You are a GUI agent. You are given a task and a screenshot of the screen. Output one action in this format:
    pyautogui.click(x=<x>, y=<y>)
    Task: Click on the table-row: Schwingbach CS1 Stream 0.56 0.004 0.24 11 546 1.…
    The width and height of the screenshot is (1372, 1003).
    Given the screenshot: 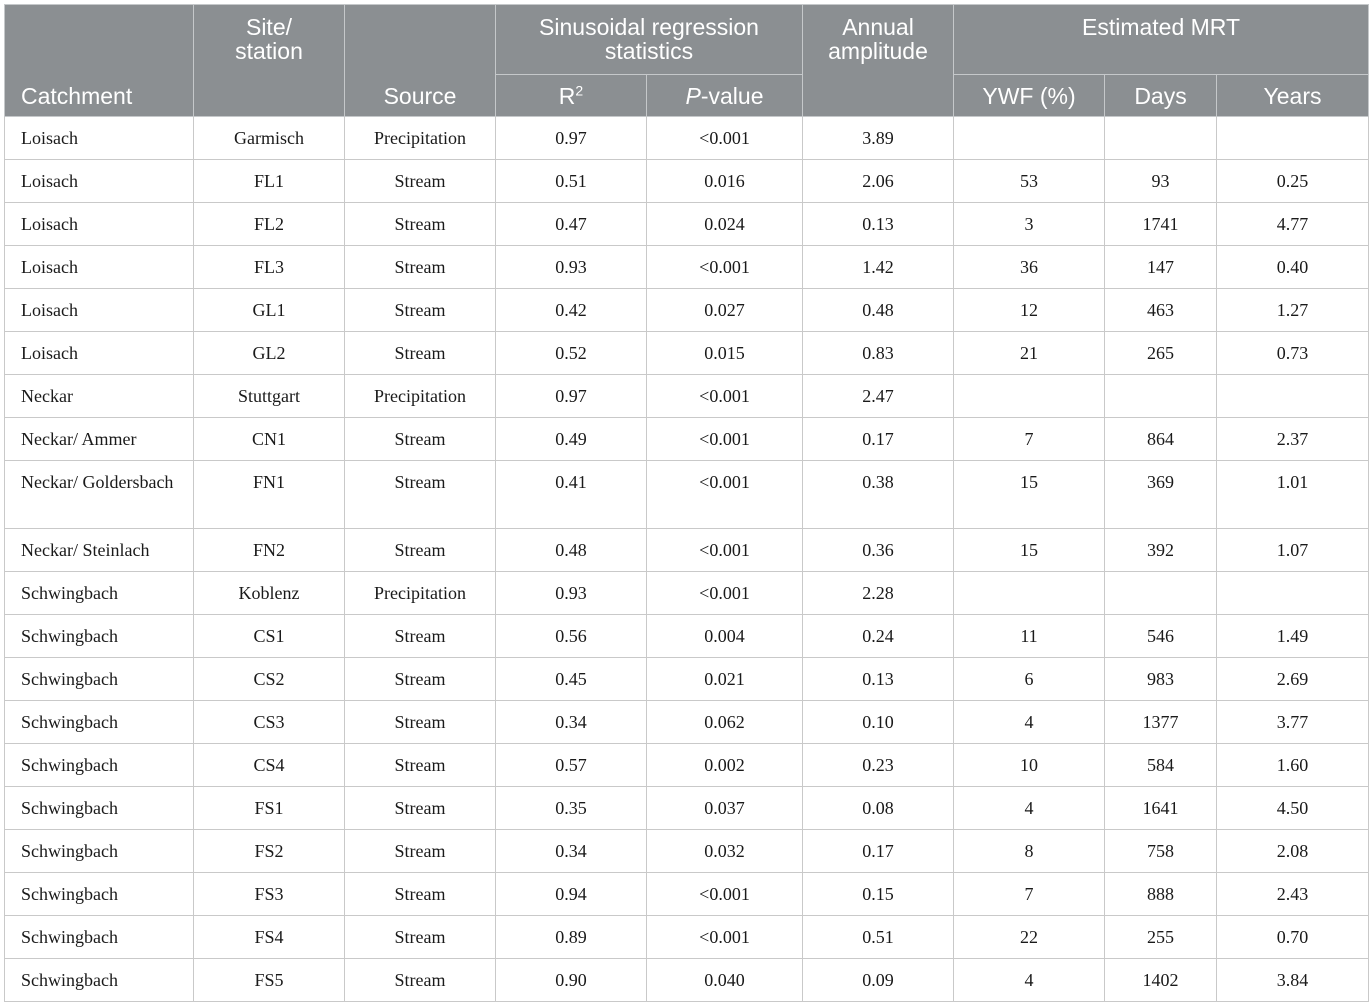 What is the action you would take?
    pyautogui.click(x=687, y=636)
    